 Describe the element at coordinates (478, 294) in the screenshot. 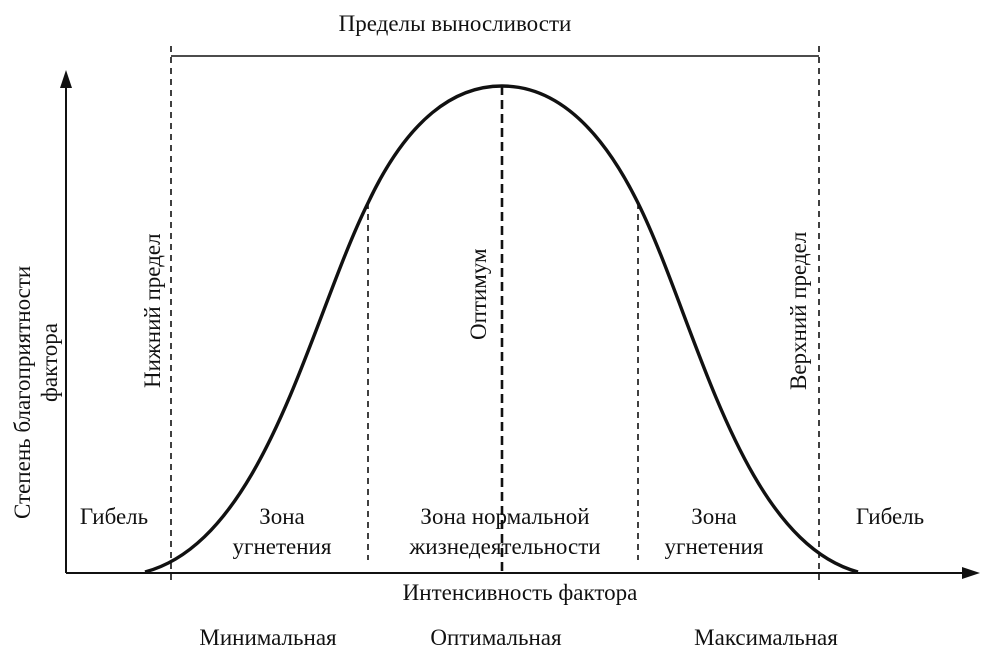

I see `optimum-label: Оптимум` at that location.